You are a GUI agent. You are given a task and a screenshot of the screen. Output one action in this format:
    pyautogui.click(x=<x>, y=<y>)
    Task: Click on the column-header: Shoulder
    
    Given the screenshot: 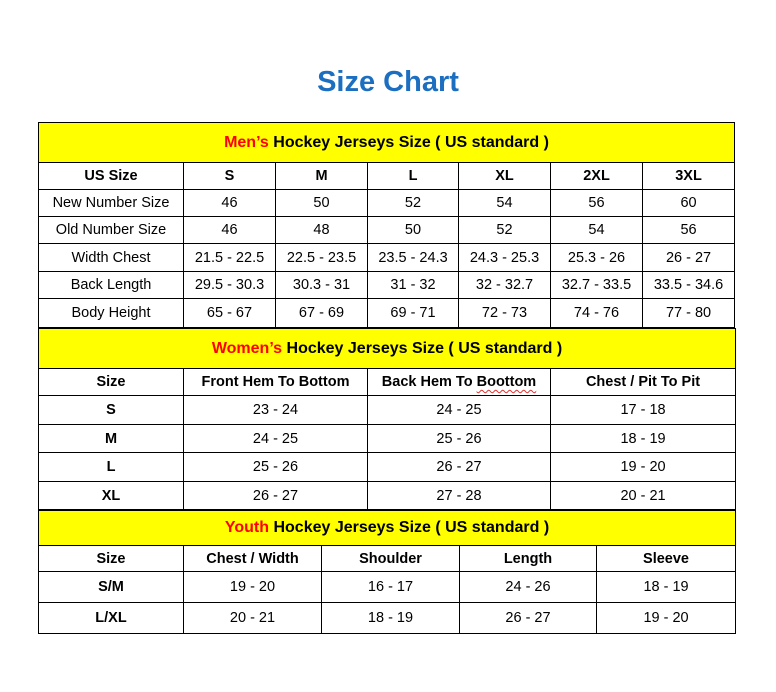 What is the action you would take?
    pyautogui.click(x=390, y=558)
    